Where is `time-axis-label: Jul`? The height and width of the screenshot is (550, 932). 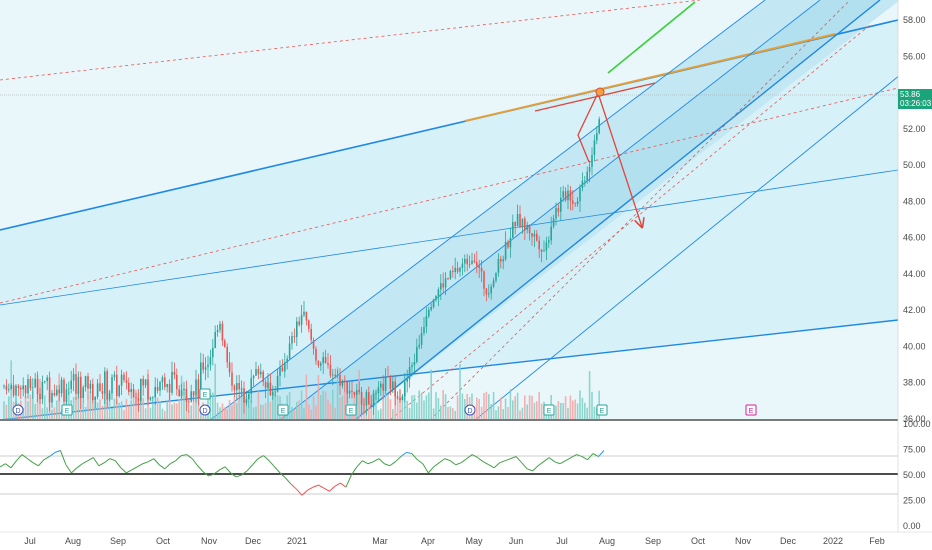
time-axis-label: Jul is located at coordinates (30, 541).